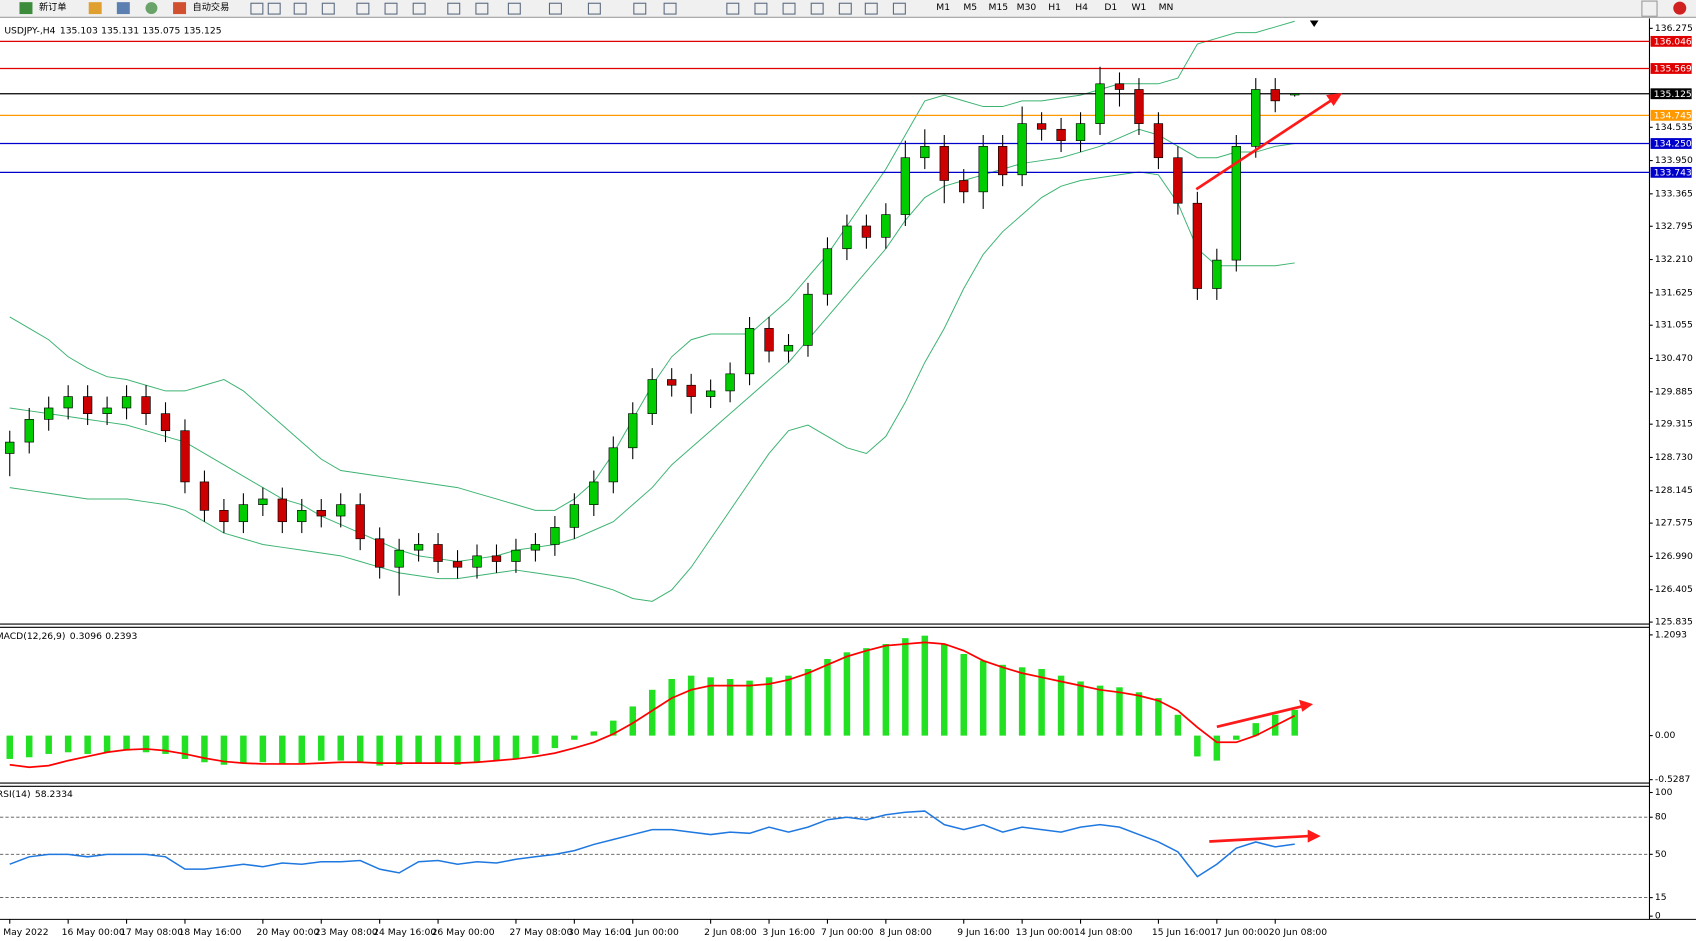 This screenshot has height=941, width=1696. Describe the element at coordinates (211, 7) in the screenshot. I see `auto-trading-button: 自动交易` at that location.